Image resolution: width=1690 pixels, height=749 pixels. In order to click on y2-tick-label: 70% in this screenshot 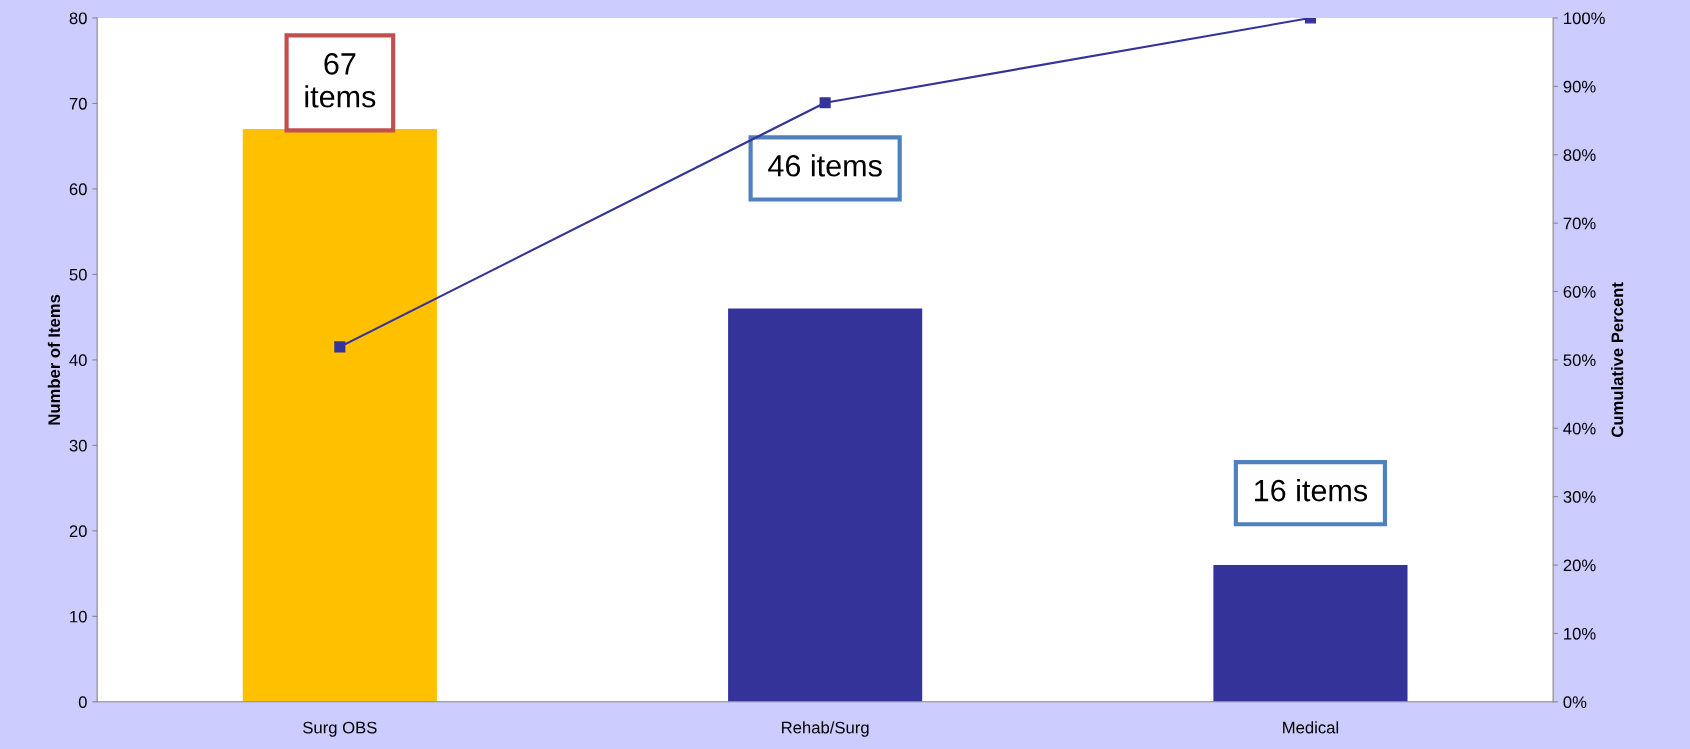, I will do `click(1579, 223)`.